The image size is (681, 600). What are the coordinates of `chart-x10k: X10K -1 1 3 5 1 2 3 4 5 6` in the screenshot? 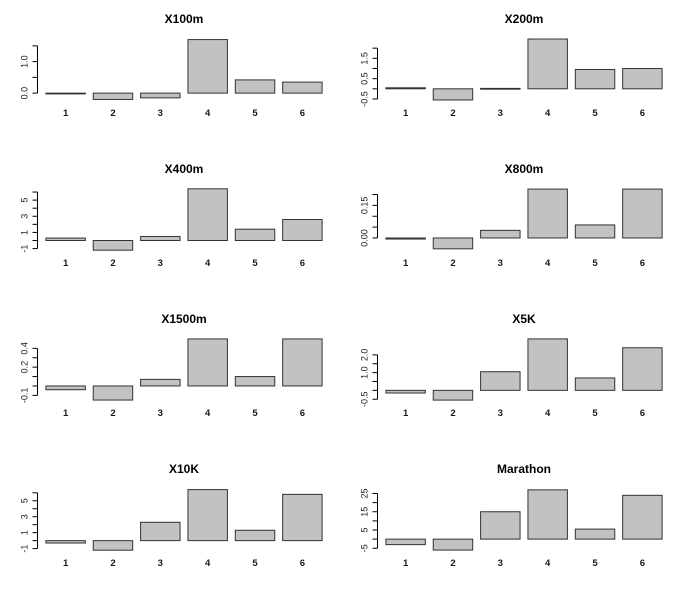 It's located at (170, 525).